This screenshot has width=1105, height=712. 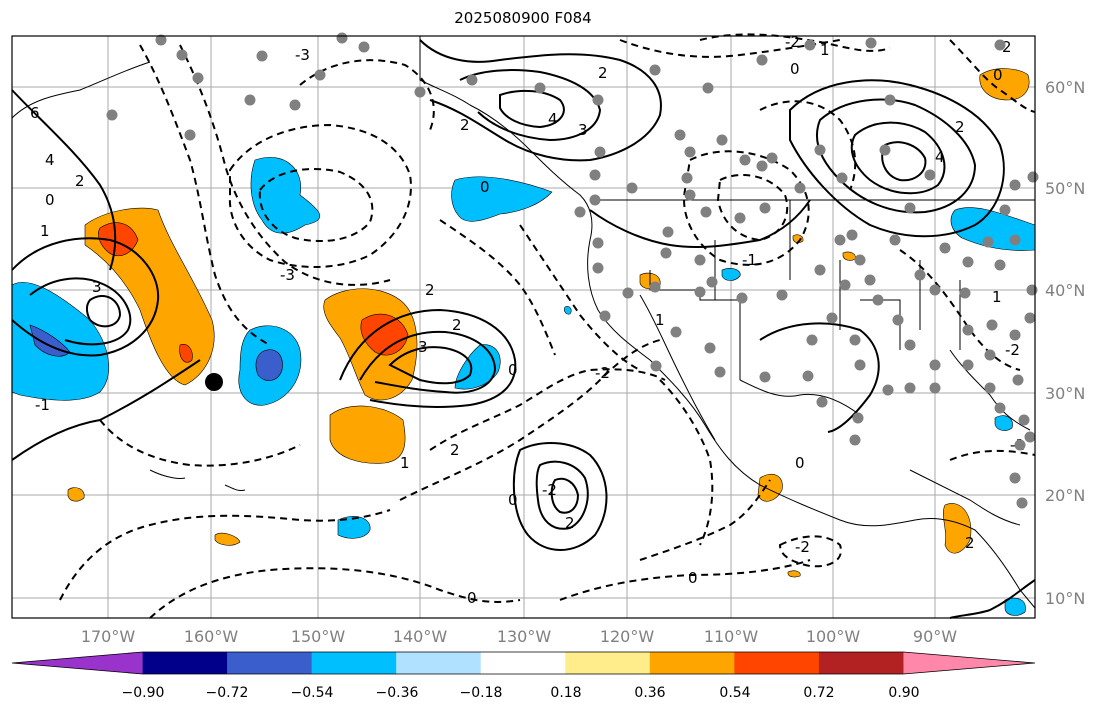 I want to click on colorbar-tick-label: 0.72, so click(x=818, y=693).